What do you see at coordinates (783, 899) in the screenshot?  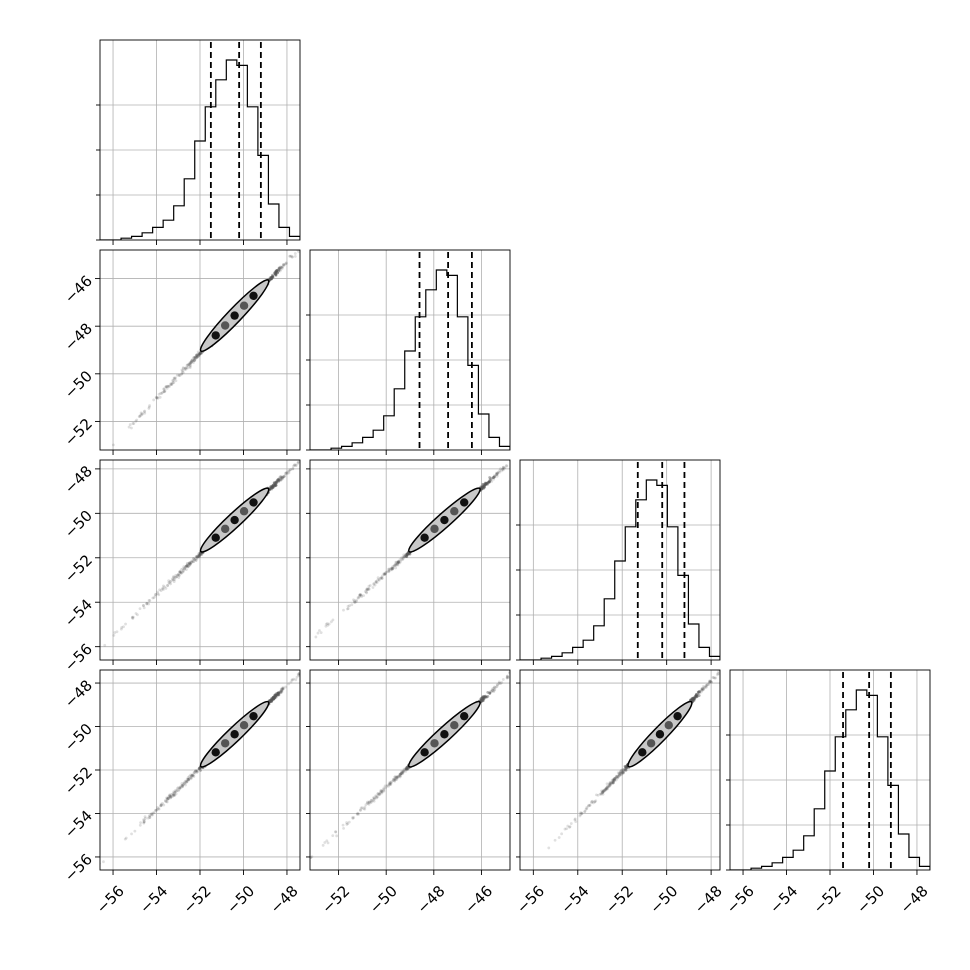 I see `tick-label-x-3-1: −54` at bounding box center [783, 899].